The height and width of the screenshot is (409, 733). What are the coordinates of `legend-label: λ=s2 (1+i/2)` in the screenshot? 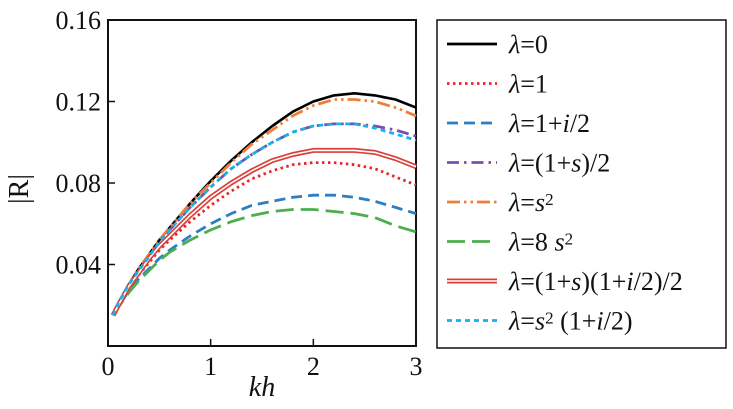 It's located at (570, 321).